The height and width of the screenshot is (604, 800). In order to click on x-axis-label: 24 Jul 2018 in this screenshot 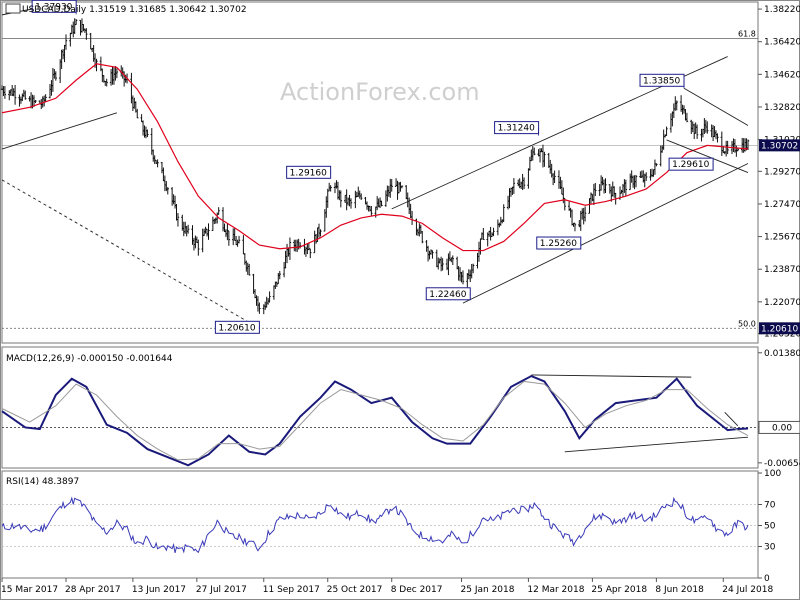, I will do `click(747, 590)`.